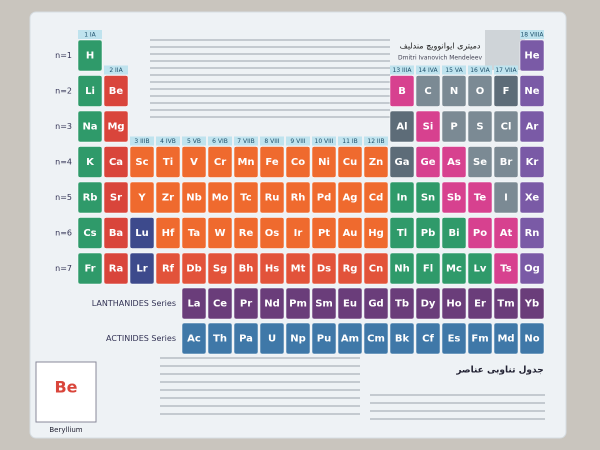 The height and width of the screenshot is (450, 600). Describe the element at coordinates (324, 141) in the screenshot. I see `group-header: 10 VIII` at that location.